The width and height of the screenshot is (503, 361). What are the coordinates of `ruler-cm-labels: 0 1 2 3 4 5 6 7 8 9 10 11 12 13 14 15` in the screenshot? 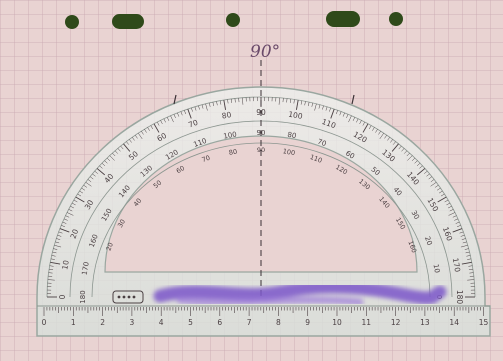 It's located at (265, 322).